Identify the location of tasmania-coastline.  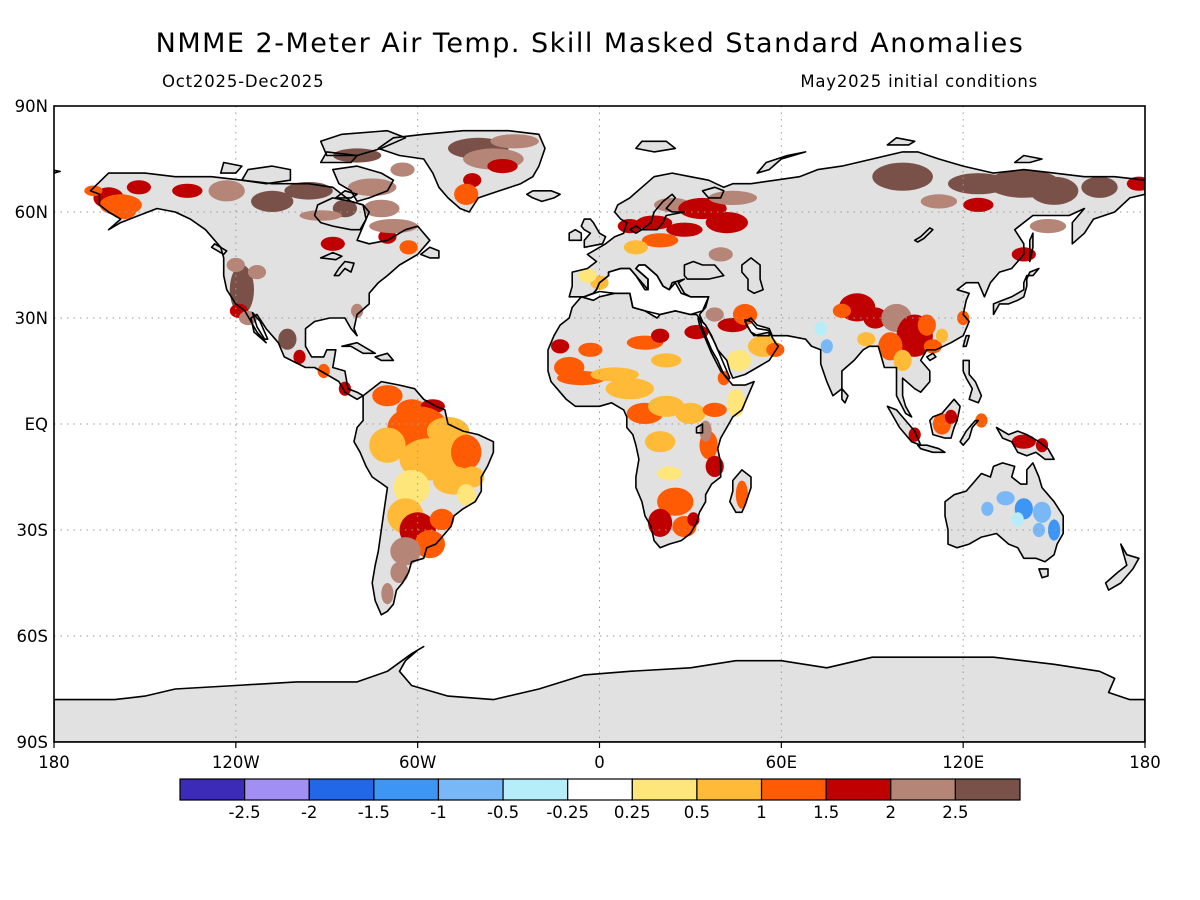
(1043, 573).